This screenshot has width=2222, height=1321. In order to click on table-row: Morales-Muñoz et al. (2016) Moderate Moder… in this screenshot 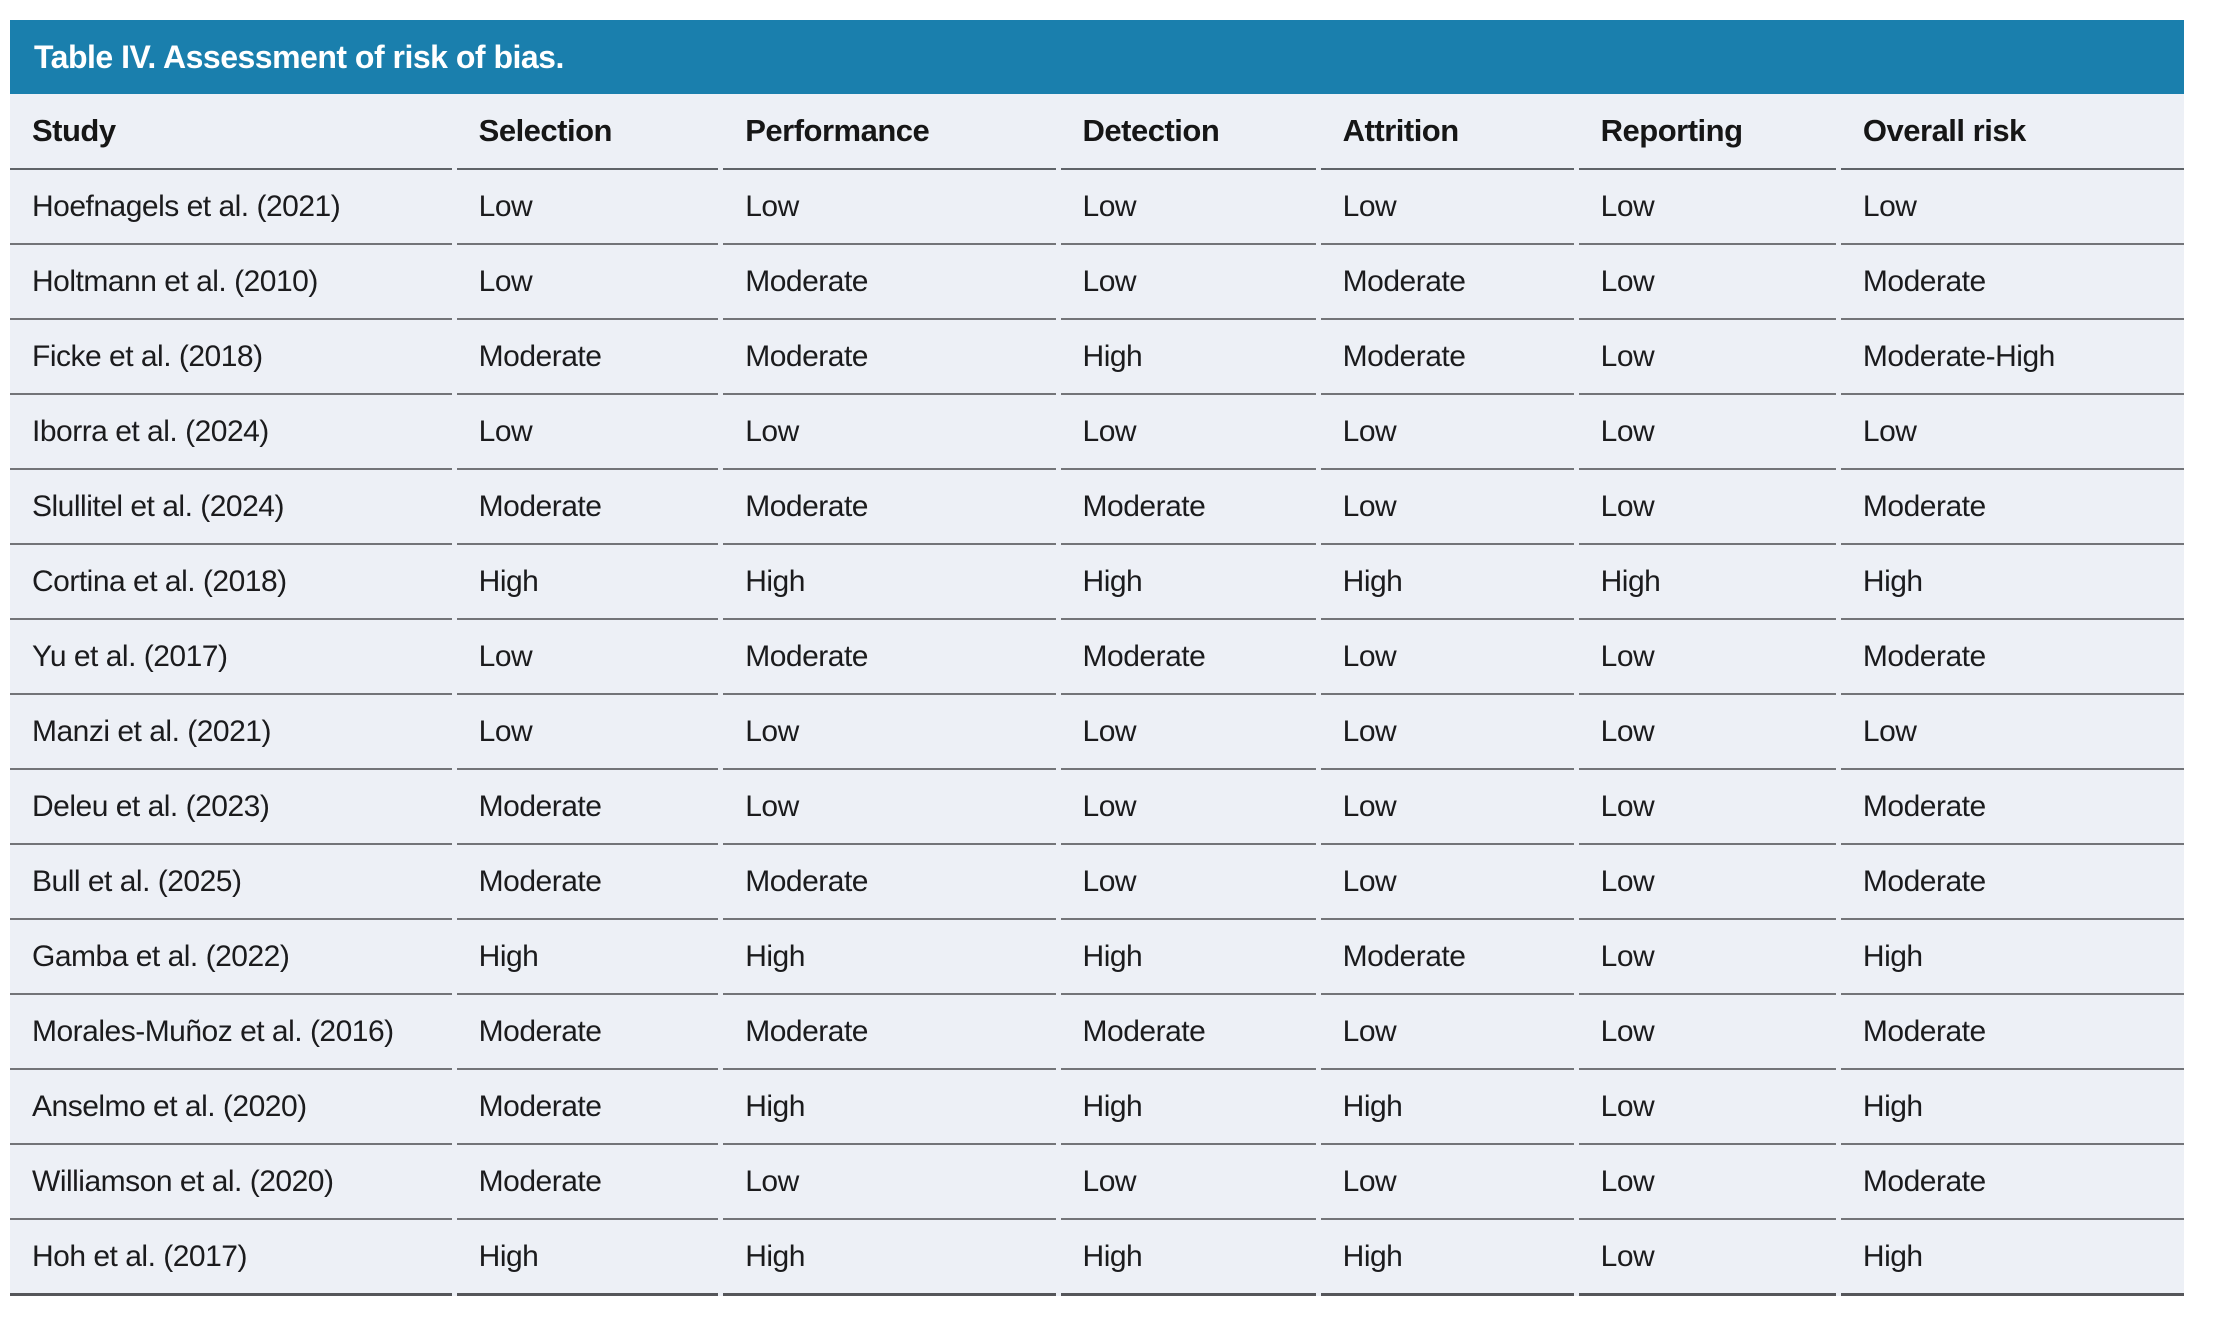, I will do `click(1097, 1032)`.